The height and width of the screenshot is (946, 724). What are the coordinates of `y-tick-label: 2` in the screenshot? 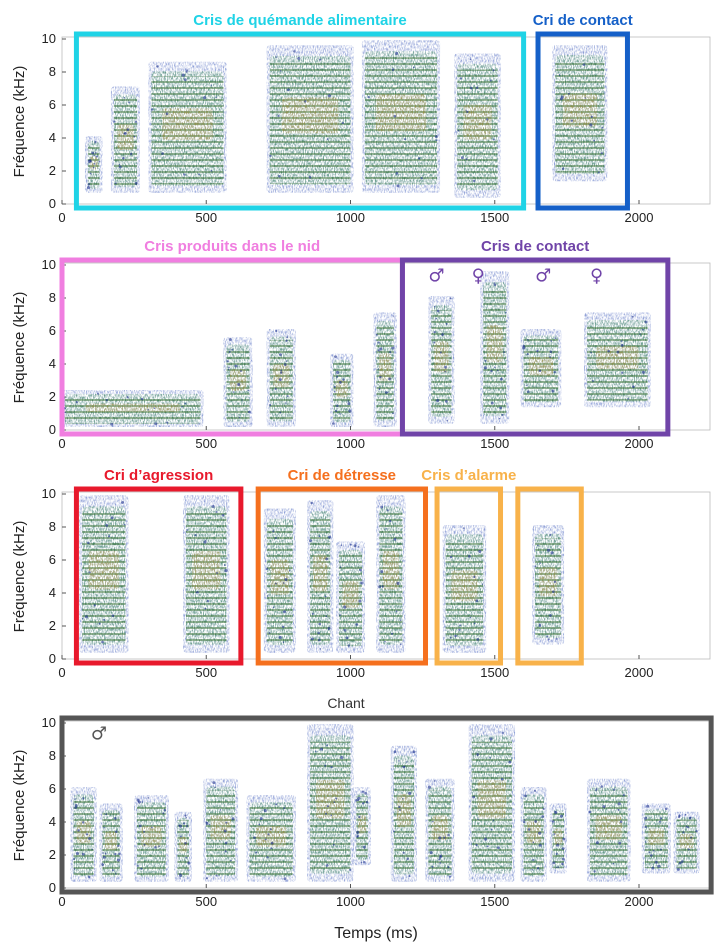 It's located at (52, 854).